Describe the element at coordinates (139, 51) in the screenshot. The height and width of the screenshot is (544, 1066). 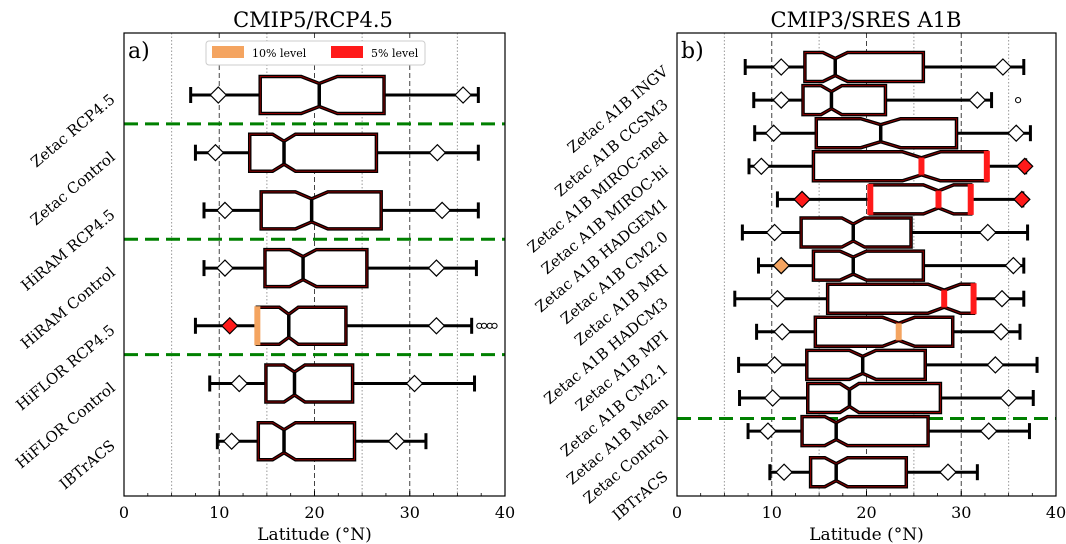
I see `panel-letter: a)` at that location.